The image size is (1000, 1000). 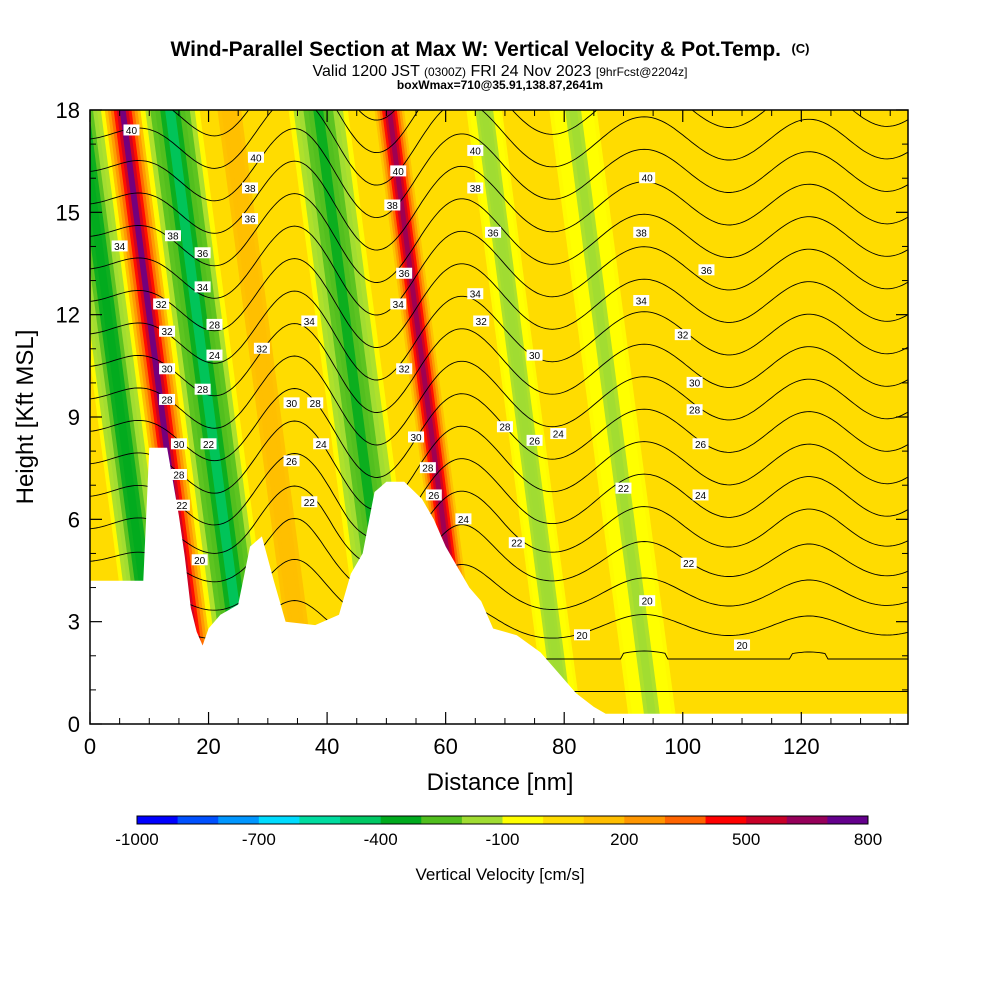 I want to click on chart-info-line: boxWmax=710@35.91,138.87,2641m, so click(x=500, y=85).